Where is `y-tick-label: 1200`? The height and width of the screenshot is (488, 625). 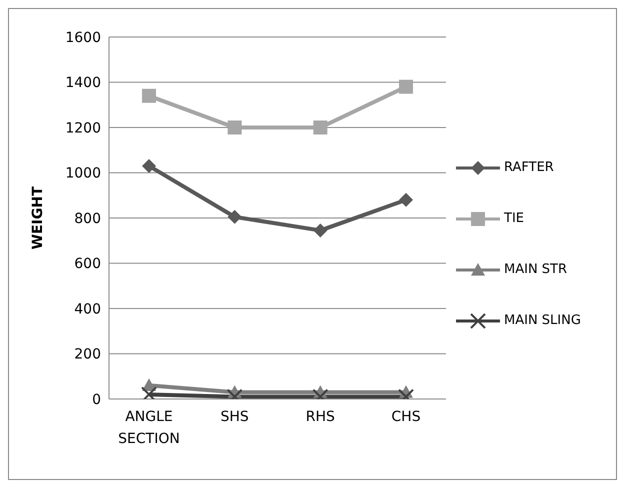
y-tick-label: 1200 is located at coordinates (83, 128).